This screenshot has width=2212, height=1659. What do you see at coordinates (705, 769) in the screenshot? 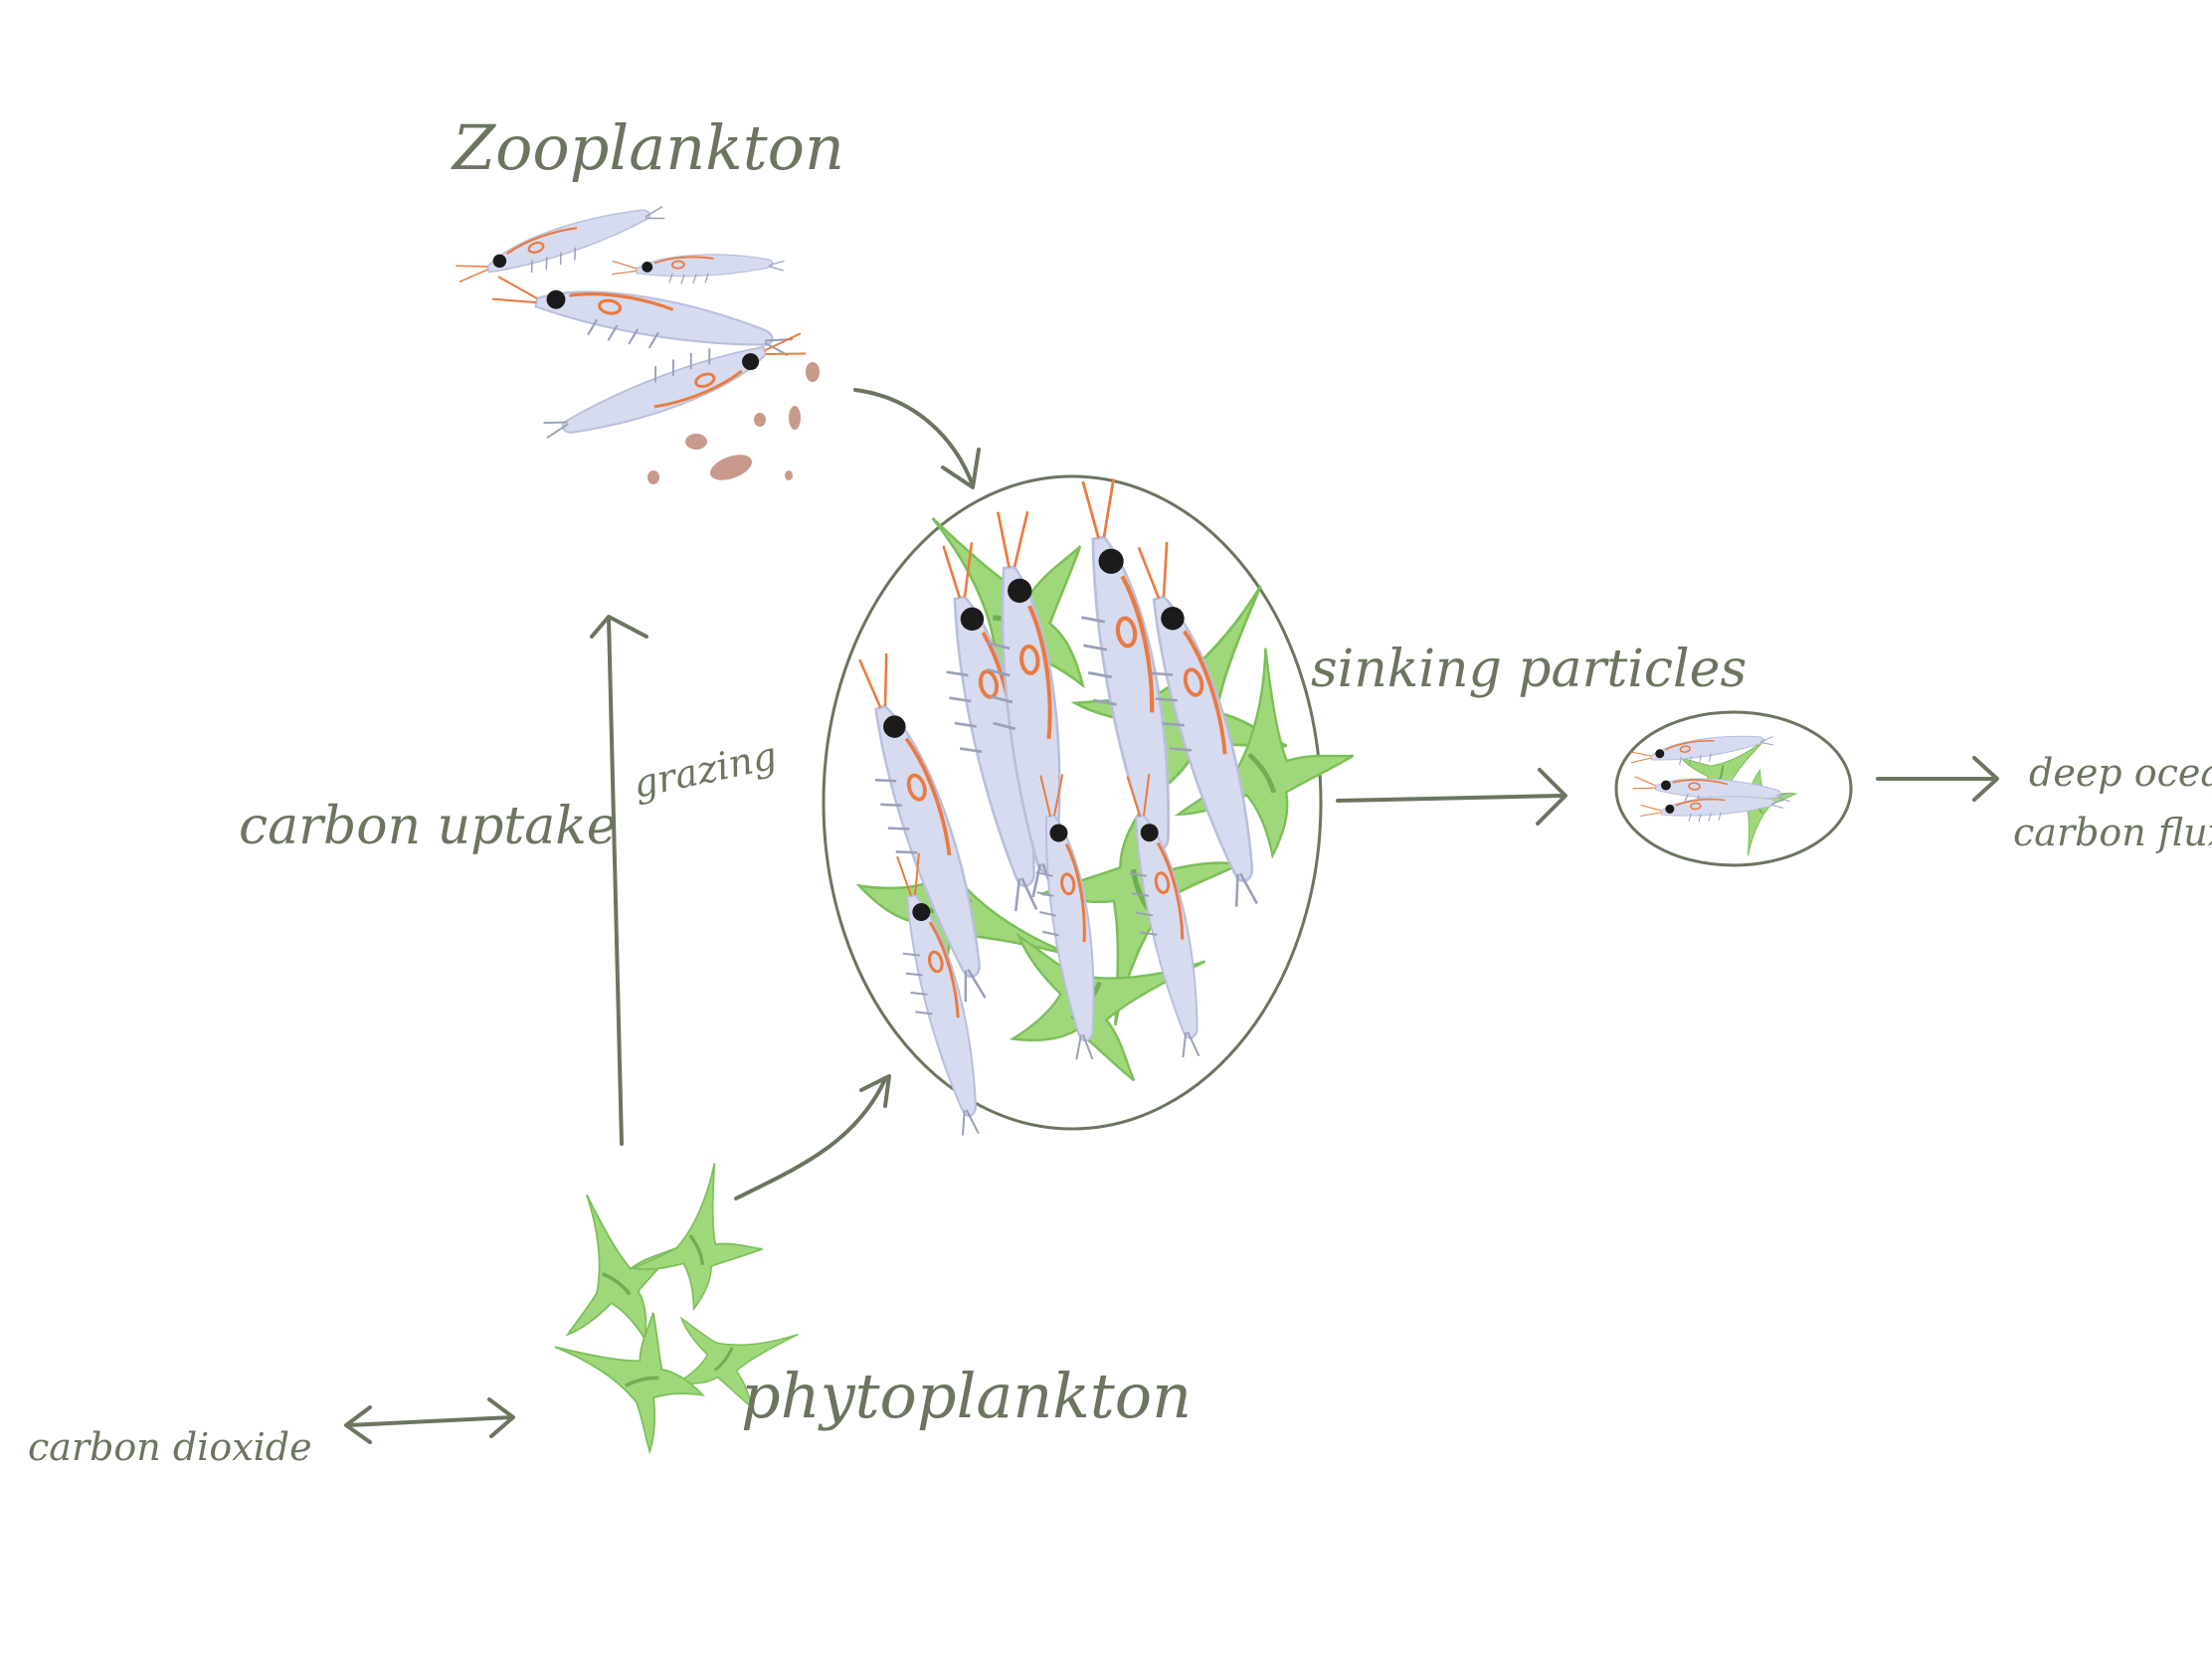
I see `grazing-label: grazing` at bounding box center [705, 769].